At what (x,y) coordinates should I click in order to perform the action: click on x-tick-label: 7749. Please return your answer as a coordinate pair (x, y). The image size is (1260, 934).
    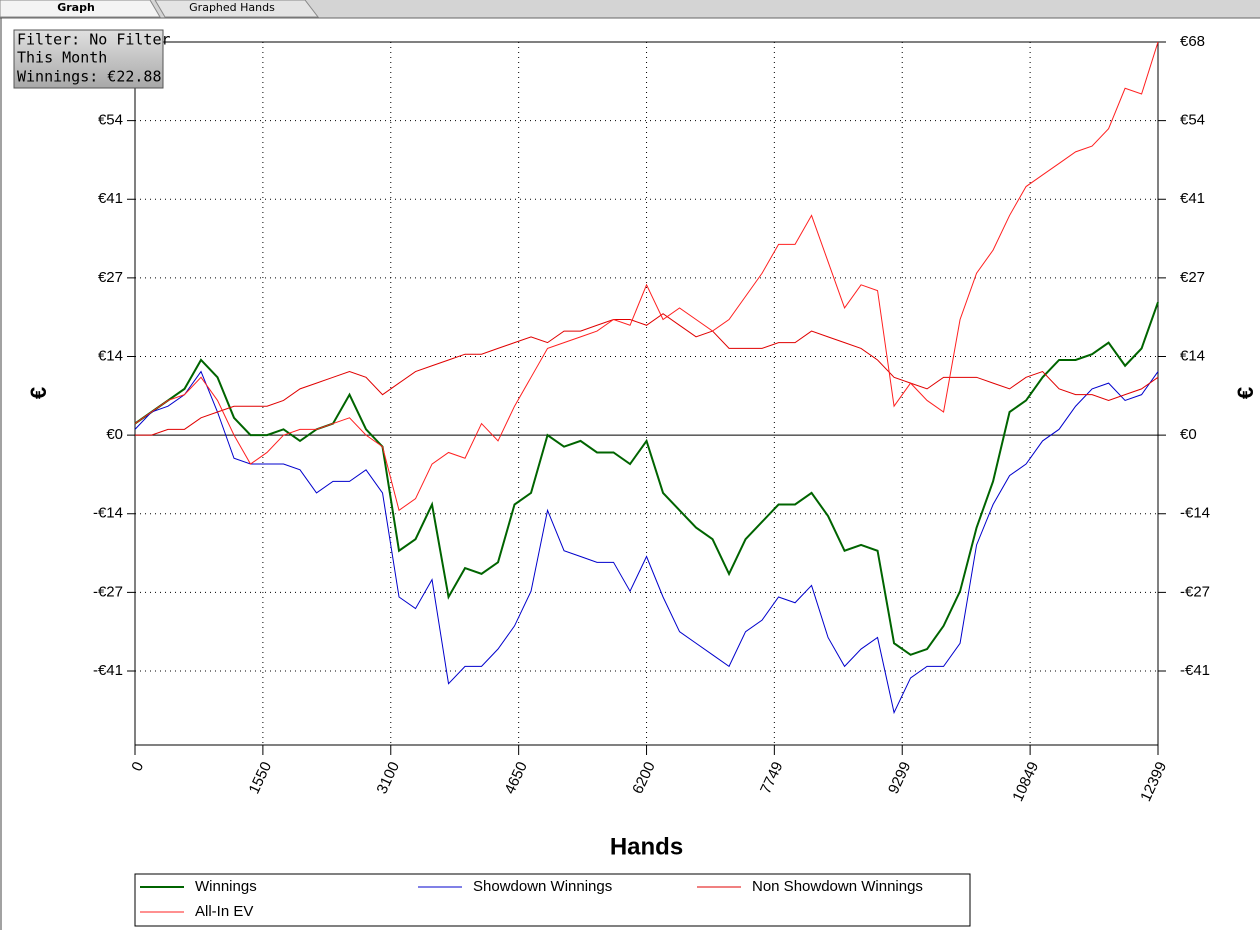
    Looking at the image, I should click on (772, 777).